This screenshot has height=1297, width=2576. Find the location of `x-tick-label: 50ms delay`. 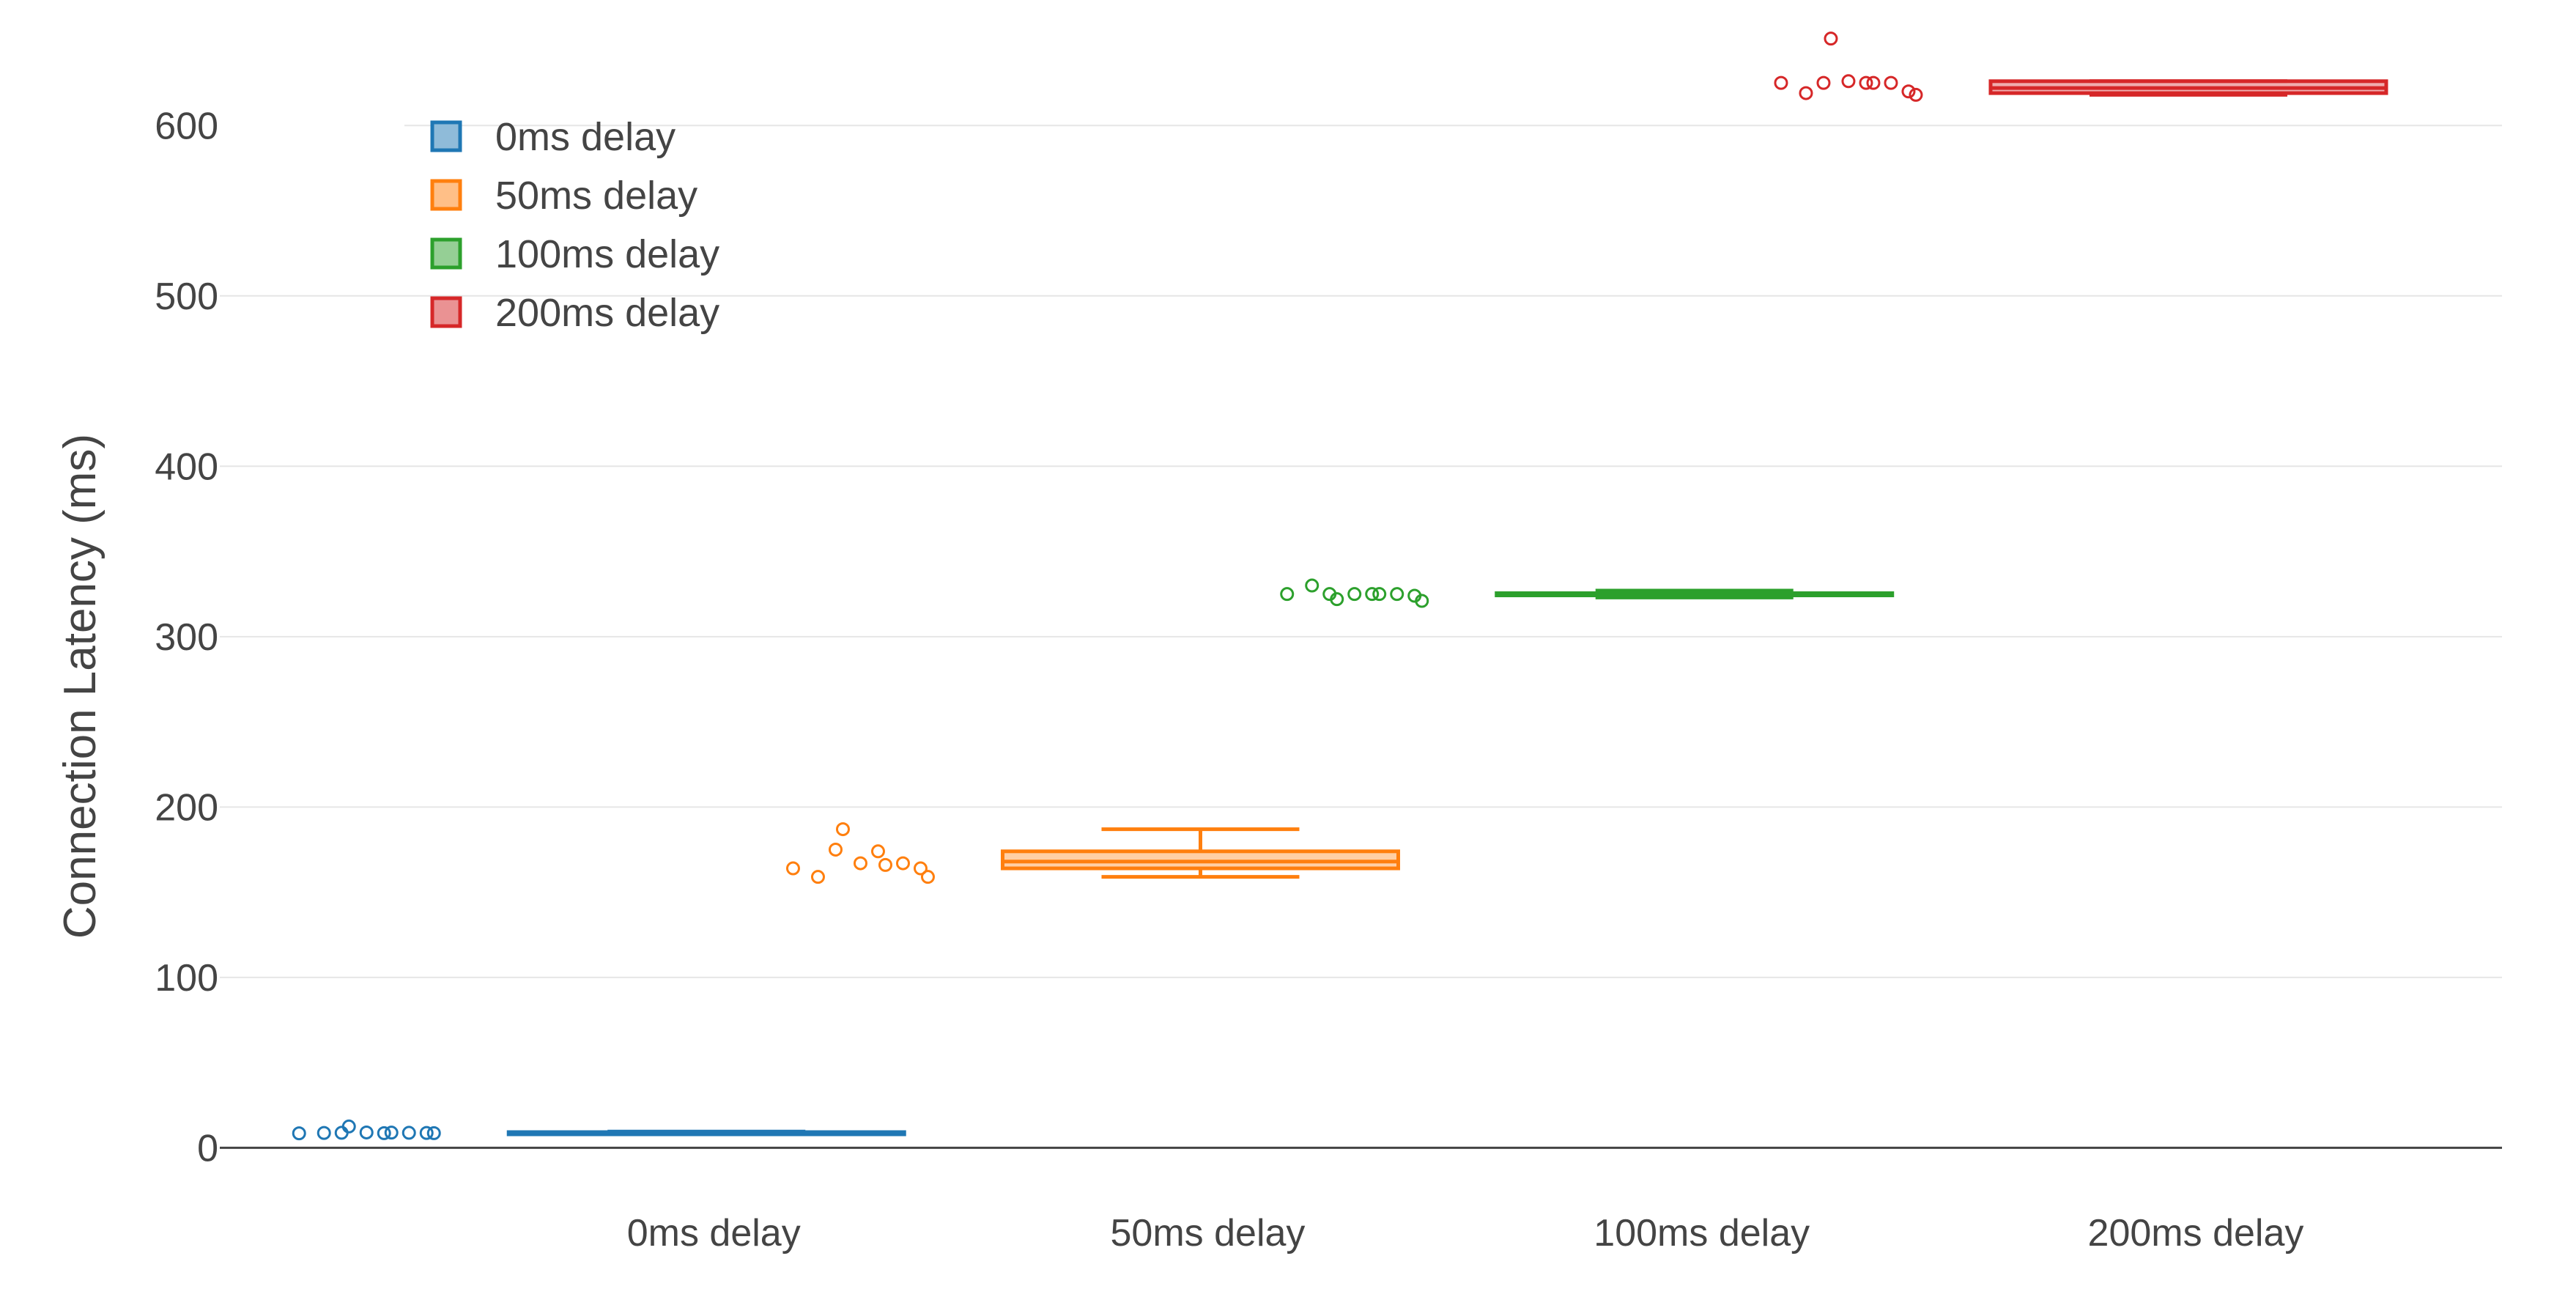

x-tick-label: 50ms delay is located at coordinates (1208, 1233).